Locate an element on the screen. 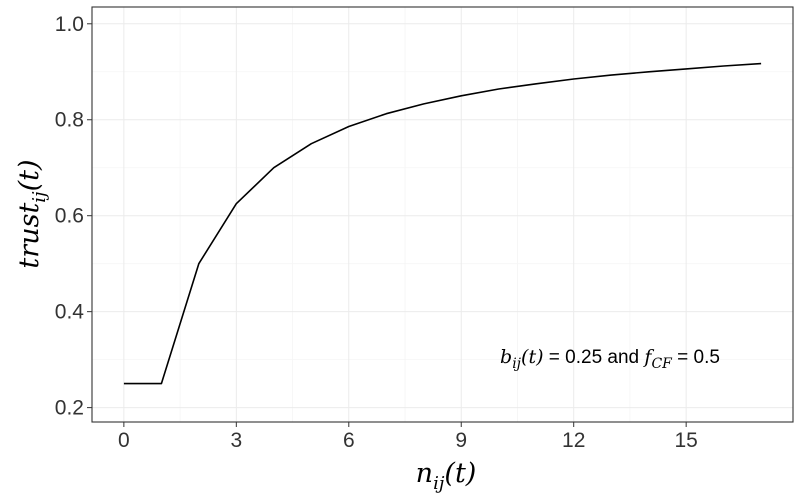  x-tick-label: 0 is located at coordinates (124, 440).